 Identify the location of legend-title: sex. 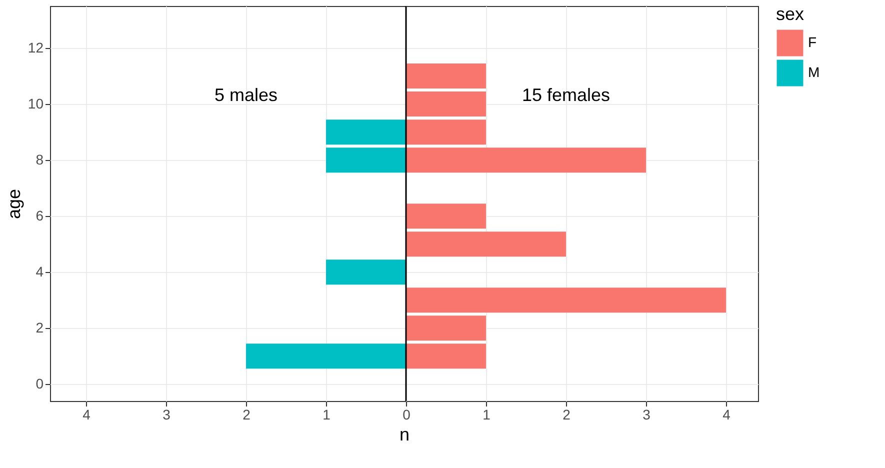
(790, 14).